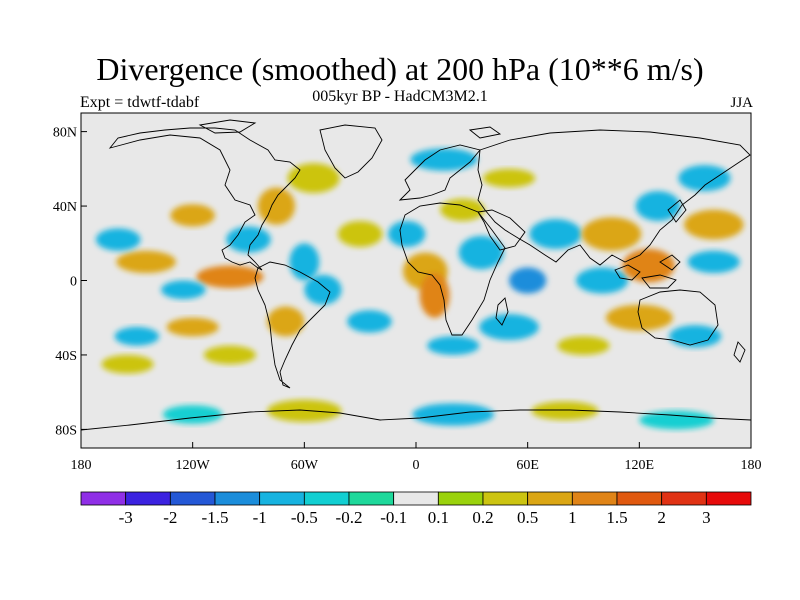 This screenshot has width=800, height=600. Describe the element at coordinates (193, 465) in the screenshot. I see `lon-tick-label: 120W` at that location.